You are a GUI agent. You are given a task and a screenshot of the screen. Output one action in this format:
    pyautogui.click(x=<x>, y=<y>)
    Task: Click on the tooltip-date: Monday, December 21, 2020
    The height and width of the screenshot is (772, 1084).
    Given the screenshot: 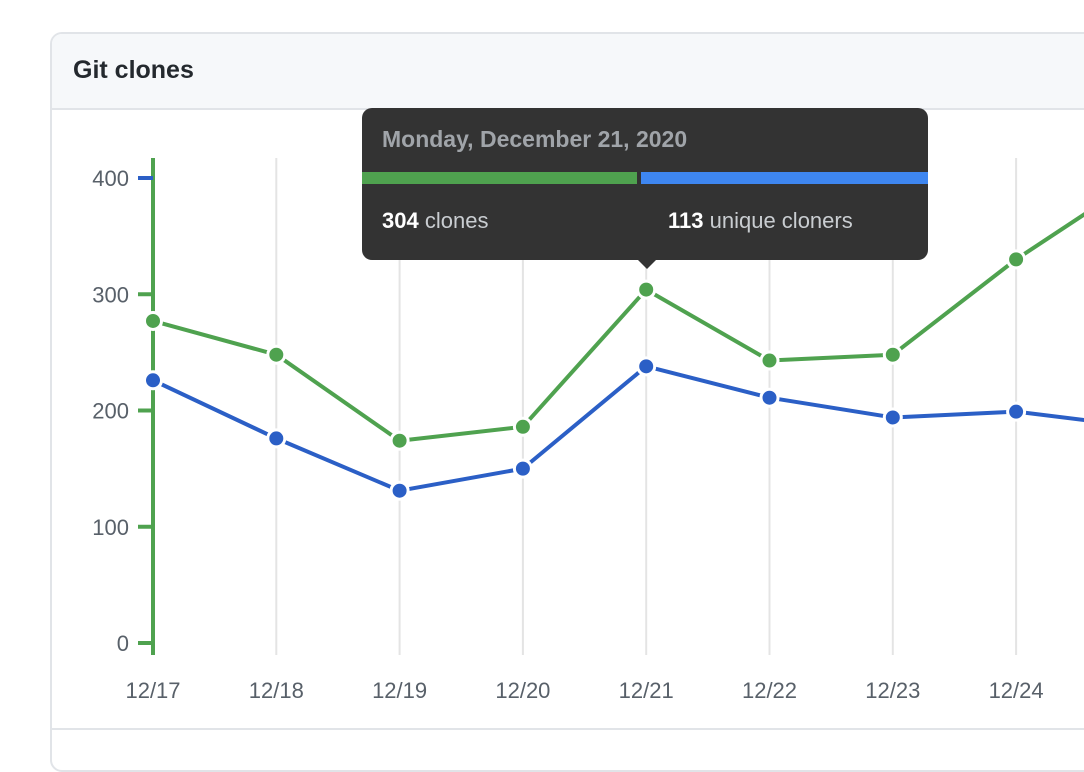 What is the action you would take?
    pyautogui.click(x=535, y=139)
    